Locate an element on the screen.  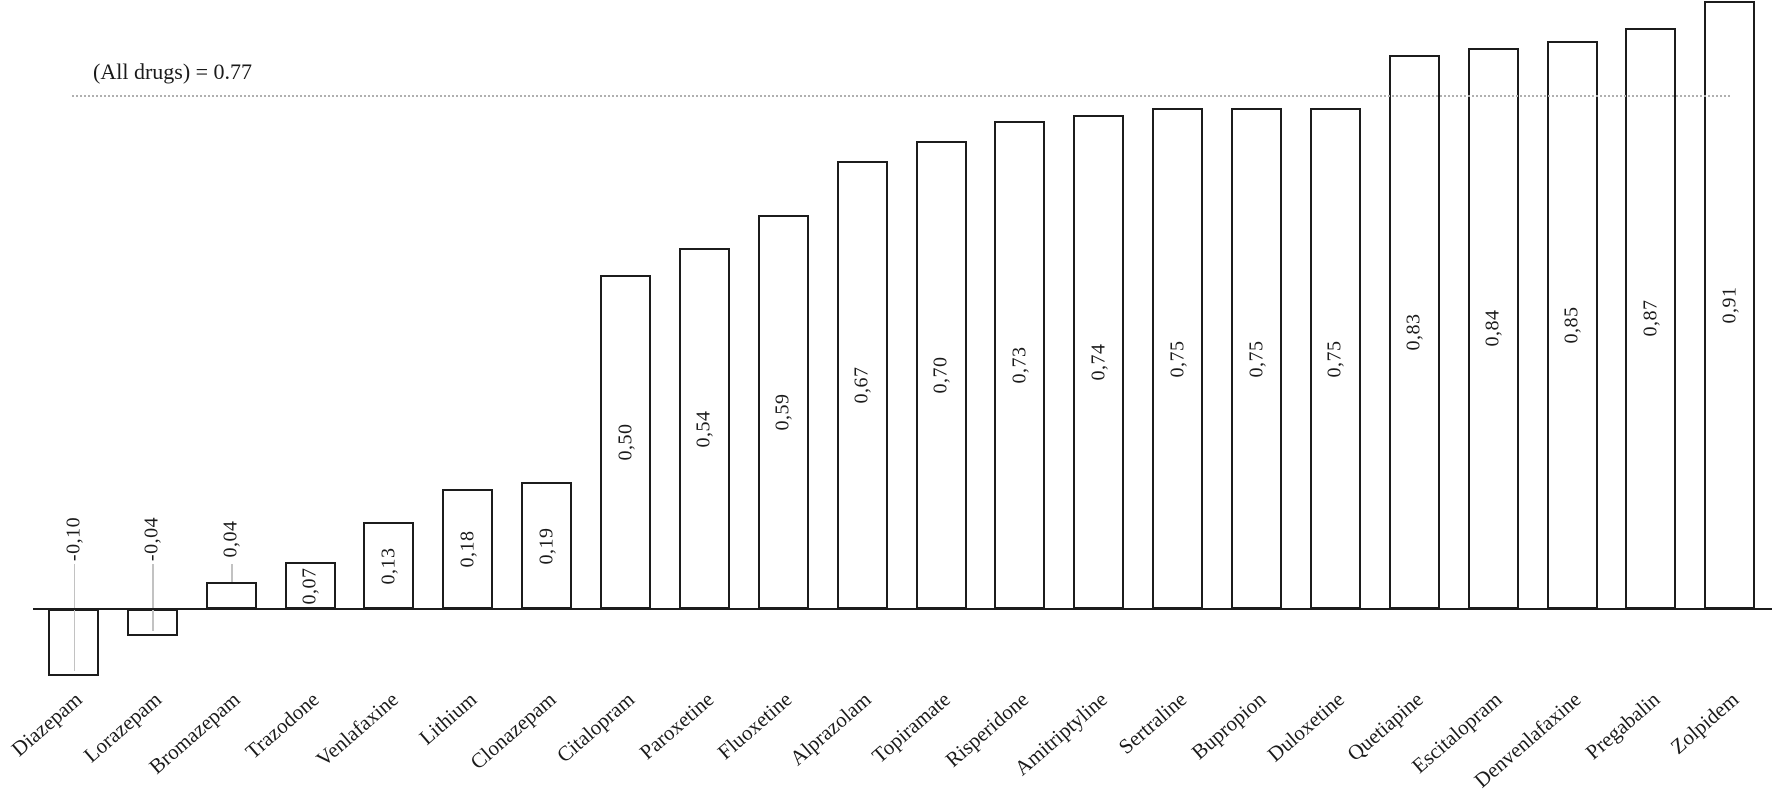
bar-denvenlafaxine is located at coordinates (1572, 325).